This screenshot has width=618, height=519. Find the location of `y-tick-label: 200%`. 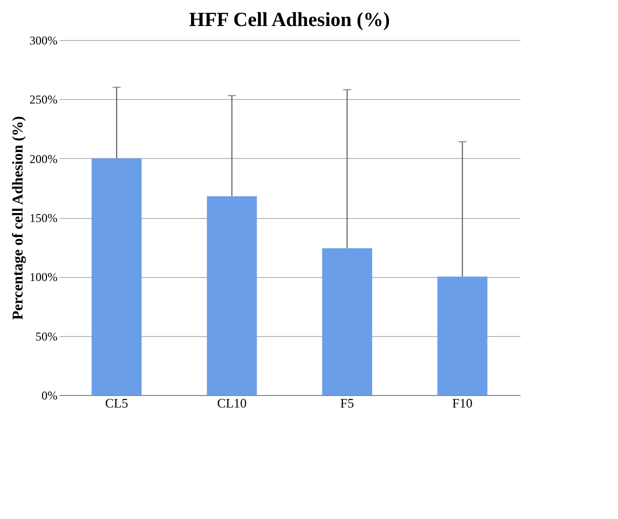

y-tick-label: 200% is located at coordinates (44, 159).